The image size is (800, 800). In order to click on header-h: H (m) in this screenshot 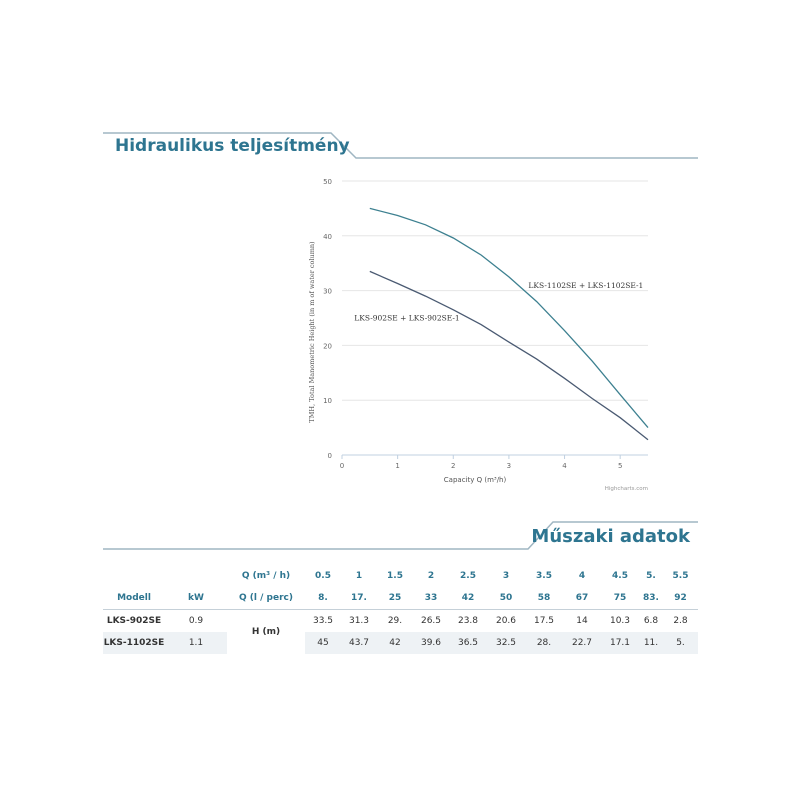, I will do `click(266, 632)`.